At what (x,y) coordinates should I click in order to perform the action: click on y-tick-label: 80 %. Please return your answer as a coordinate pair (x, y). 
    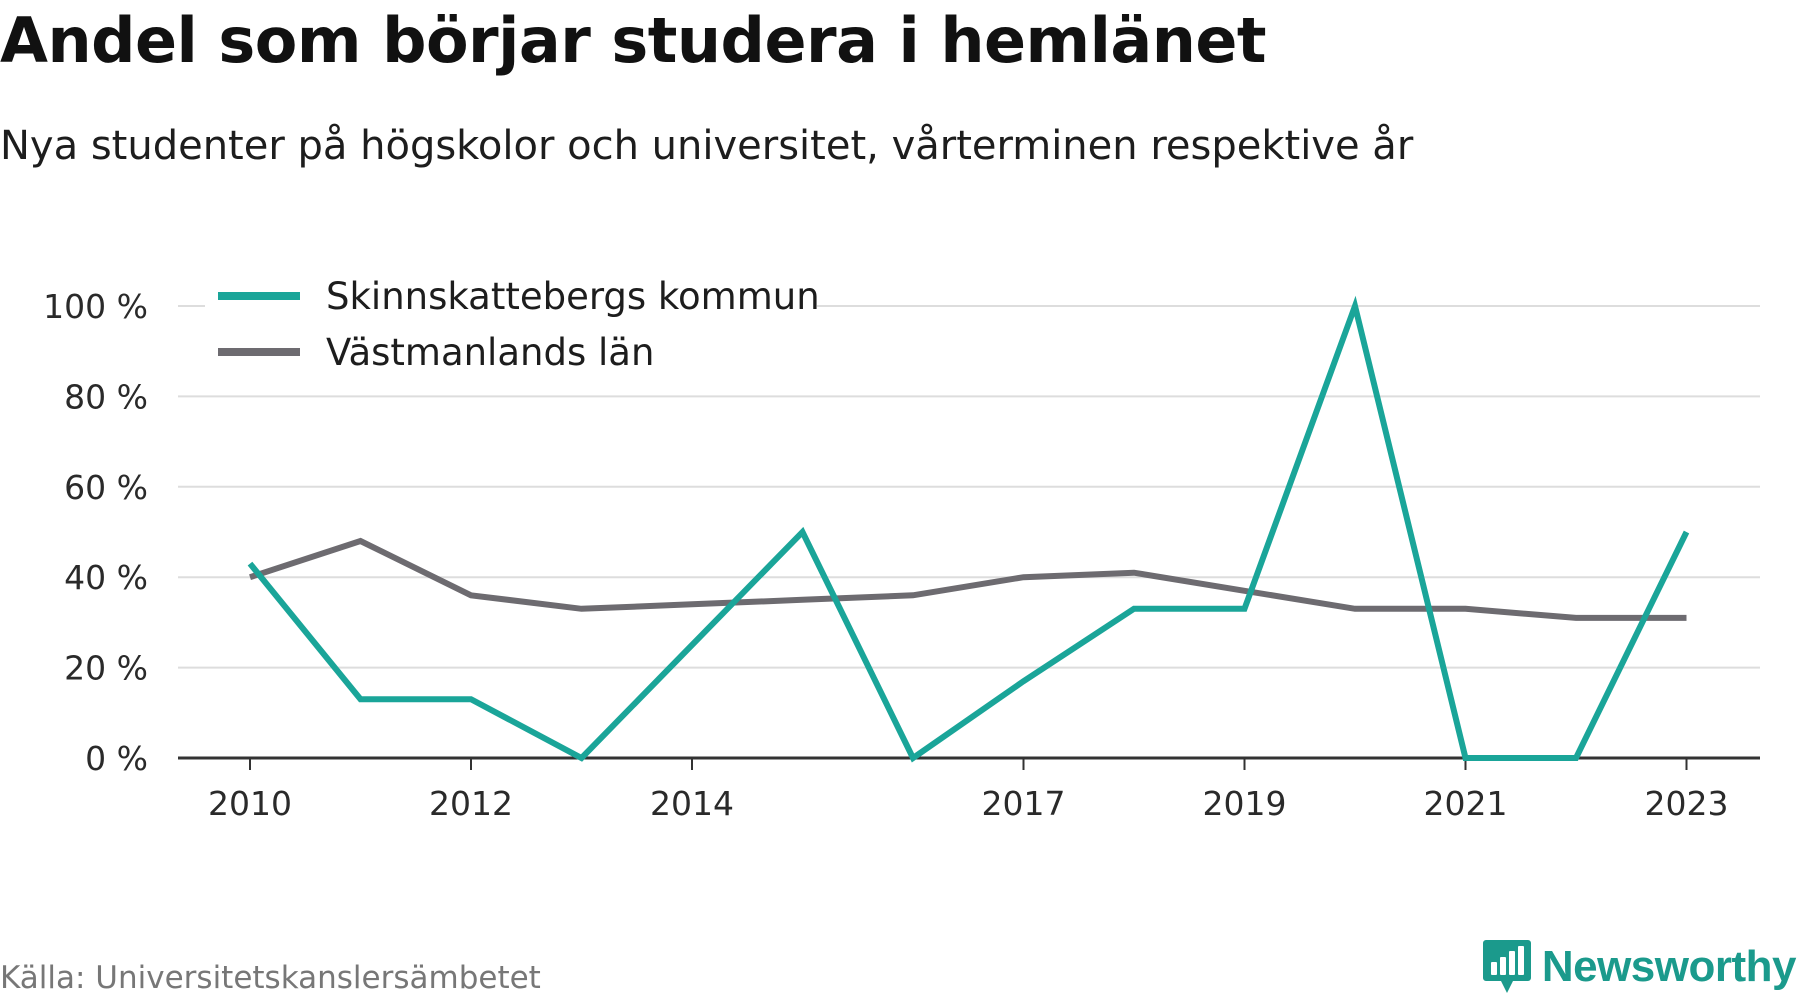
    Looking at the image, I should click on (106, 396).